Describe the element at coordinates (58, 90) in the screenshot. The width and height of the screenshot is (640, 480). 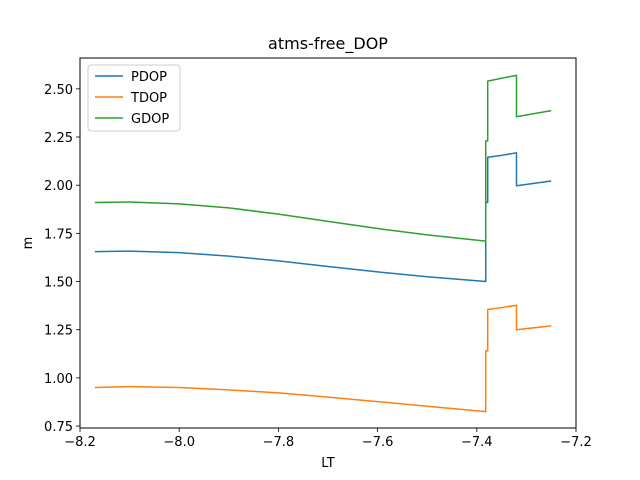
I see `y-tick-label: 2.50` at that location.